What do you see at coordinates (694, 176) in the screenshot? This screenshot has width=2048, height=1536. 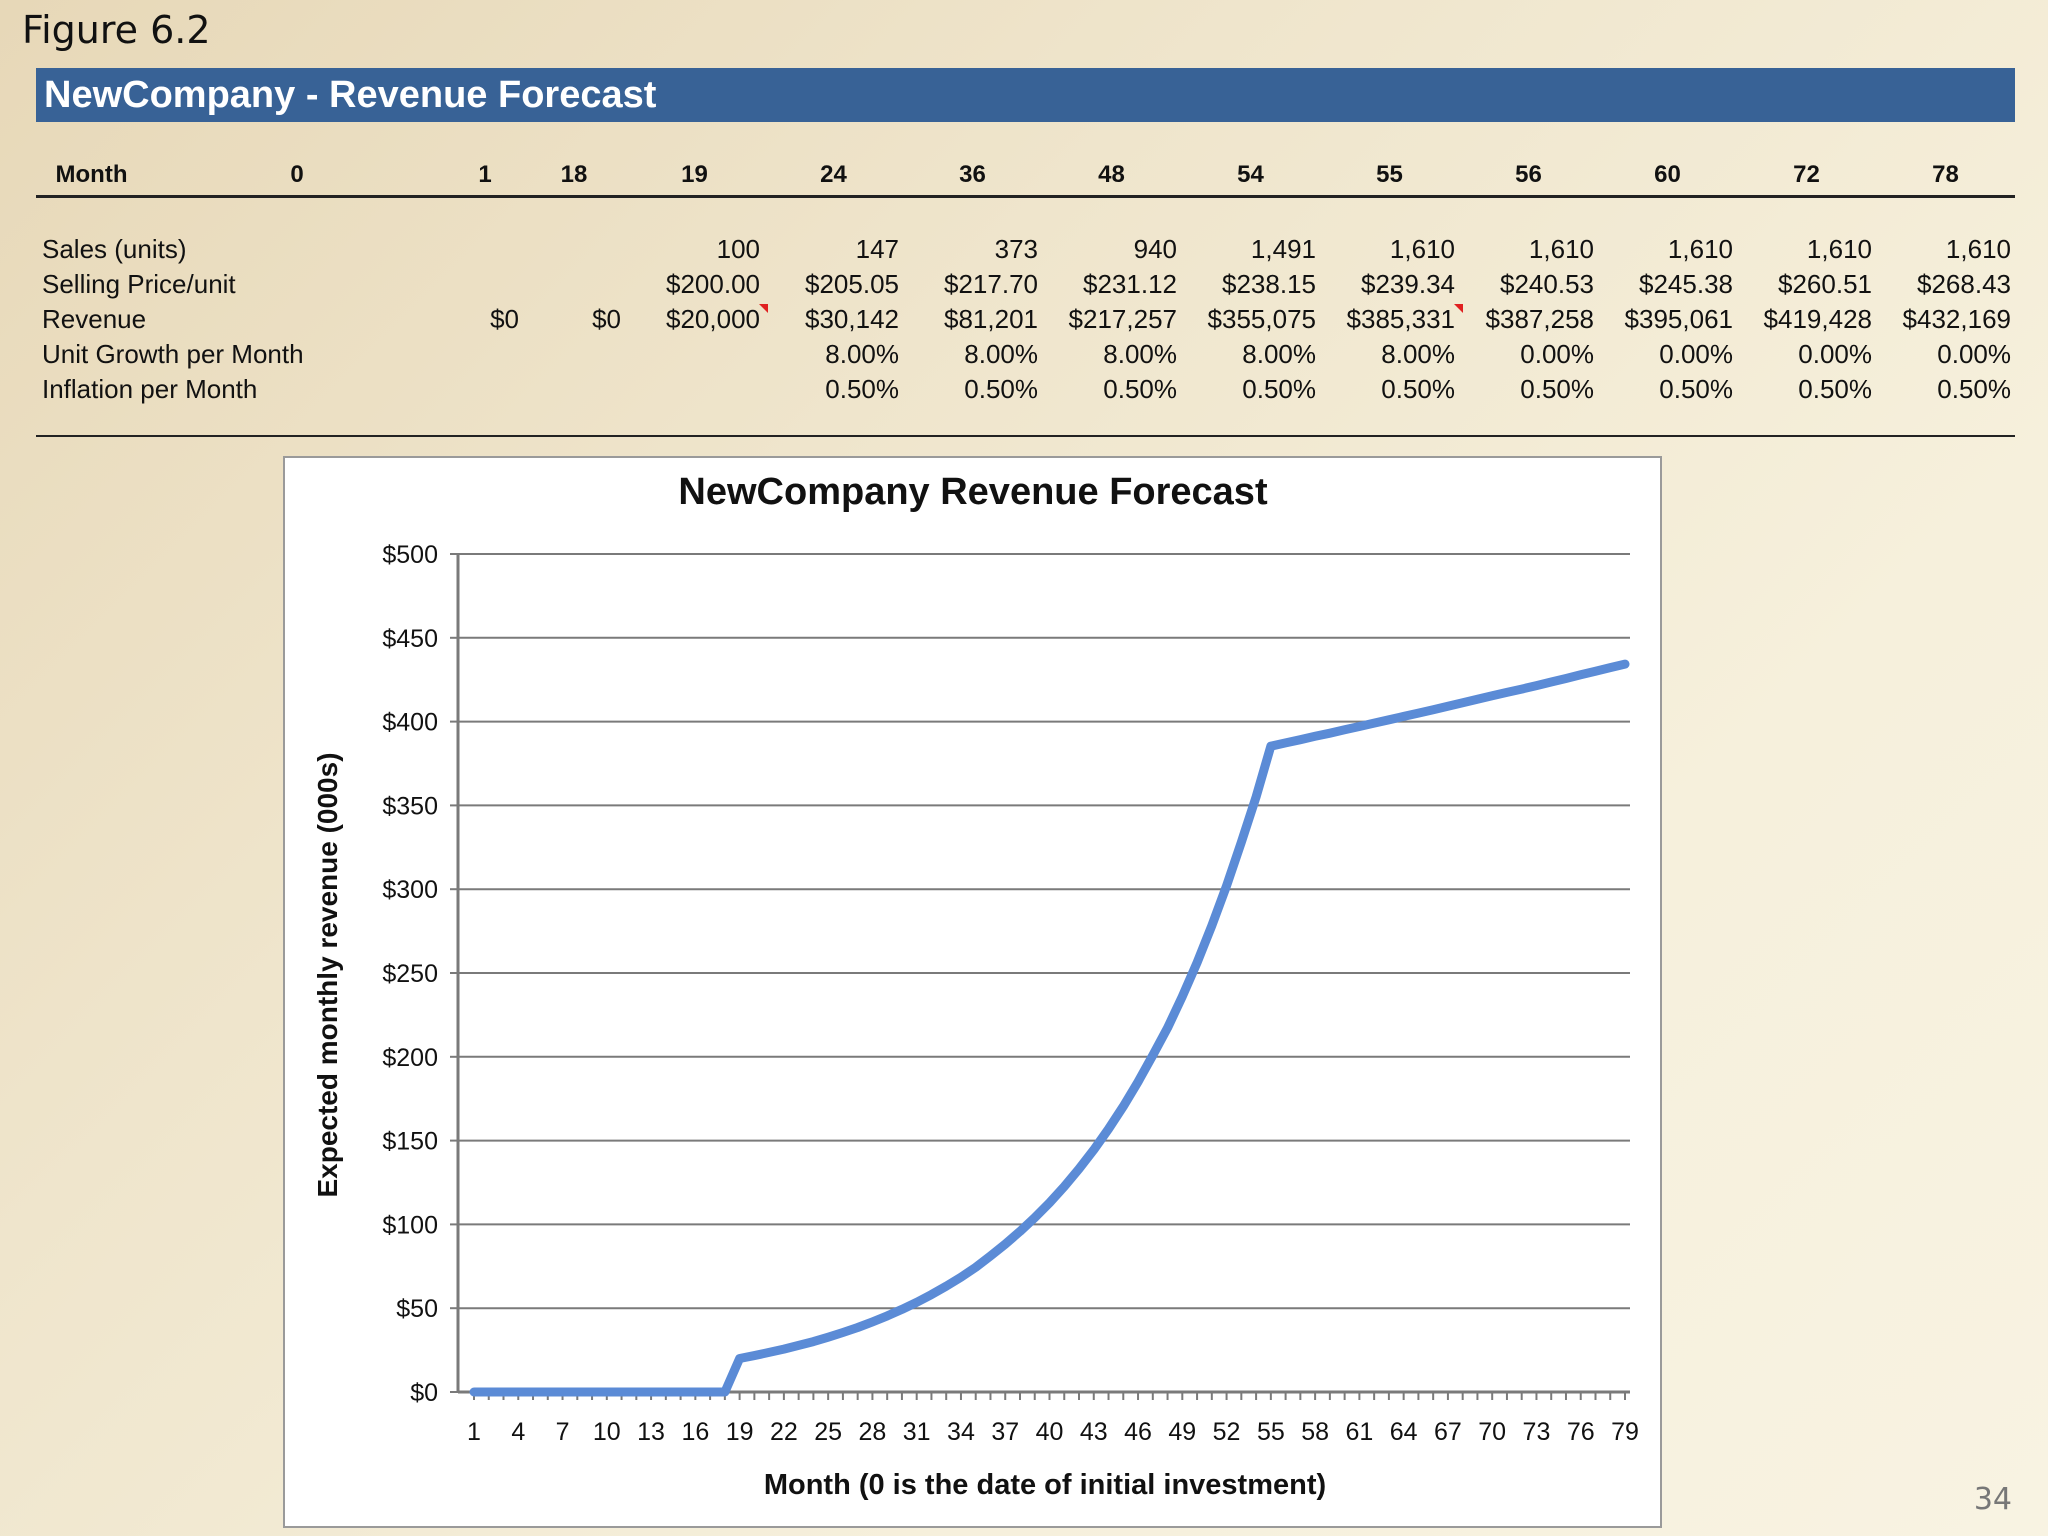 I see `table-header-cell: 19` at bounding box center [694, 176].